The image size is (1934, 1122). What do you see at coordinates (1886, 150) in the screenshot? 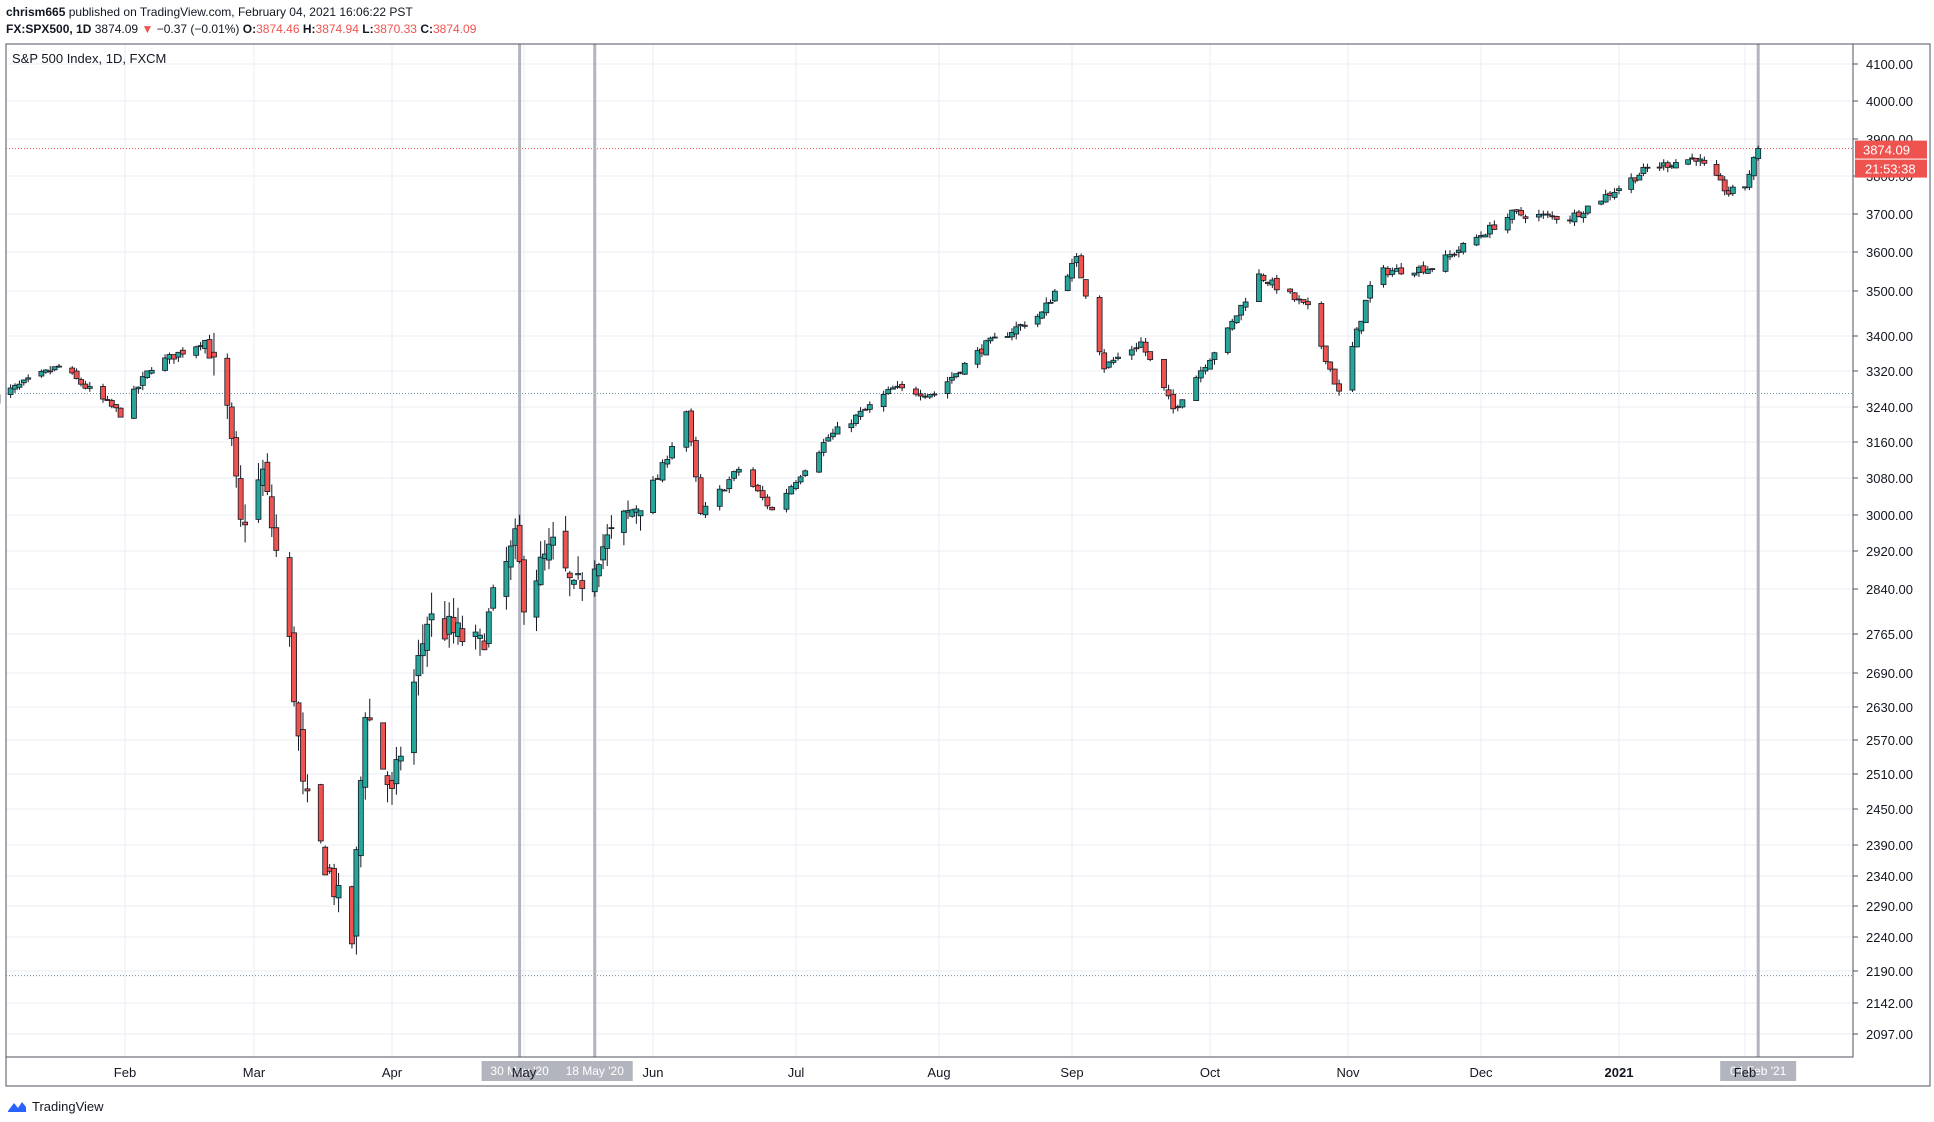
I see `last-price-badge-text: 3874.09` at bounding box center [1886, 150].